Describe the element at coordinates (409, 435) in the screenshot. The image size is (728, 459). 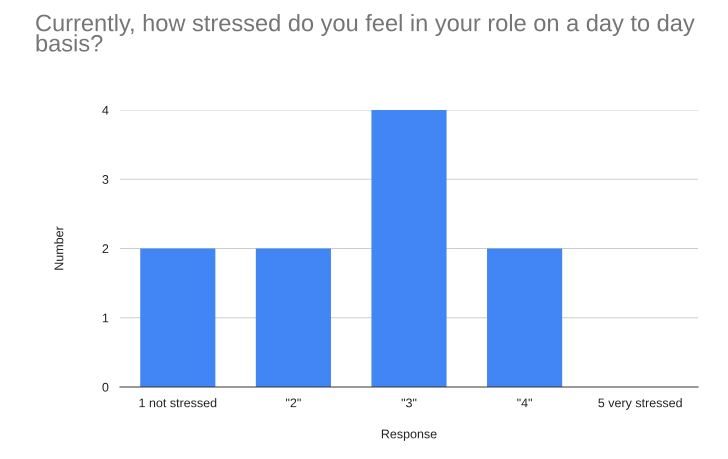
I see `x-axis-title: Response` at that location.